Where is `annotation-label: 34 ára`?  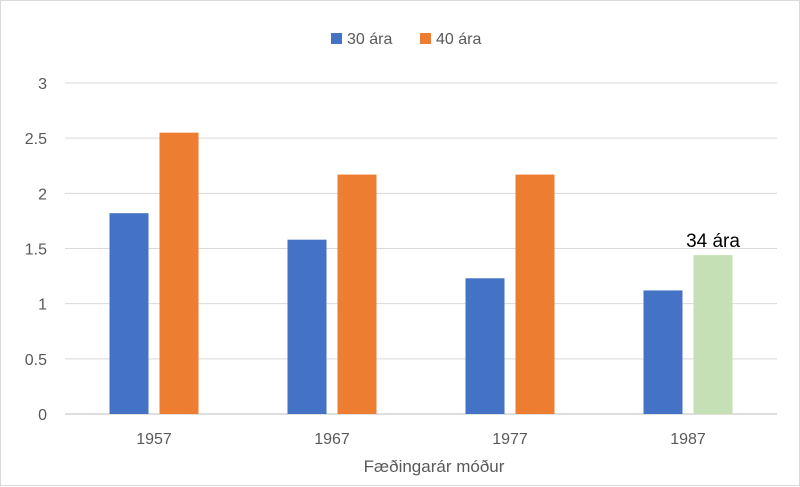
annotation-label: 34 ára is located at coordinates (713, 241).